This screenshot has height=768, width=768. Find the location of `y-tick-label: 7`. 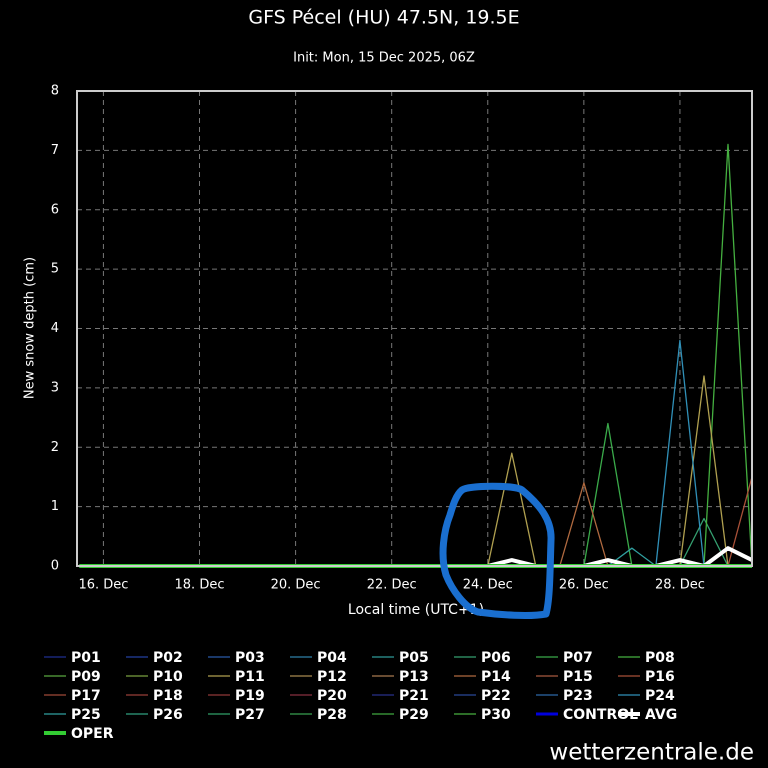

y-tick-label: 7 is located at coordinates (55, 150).